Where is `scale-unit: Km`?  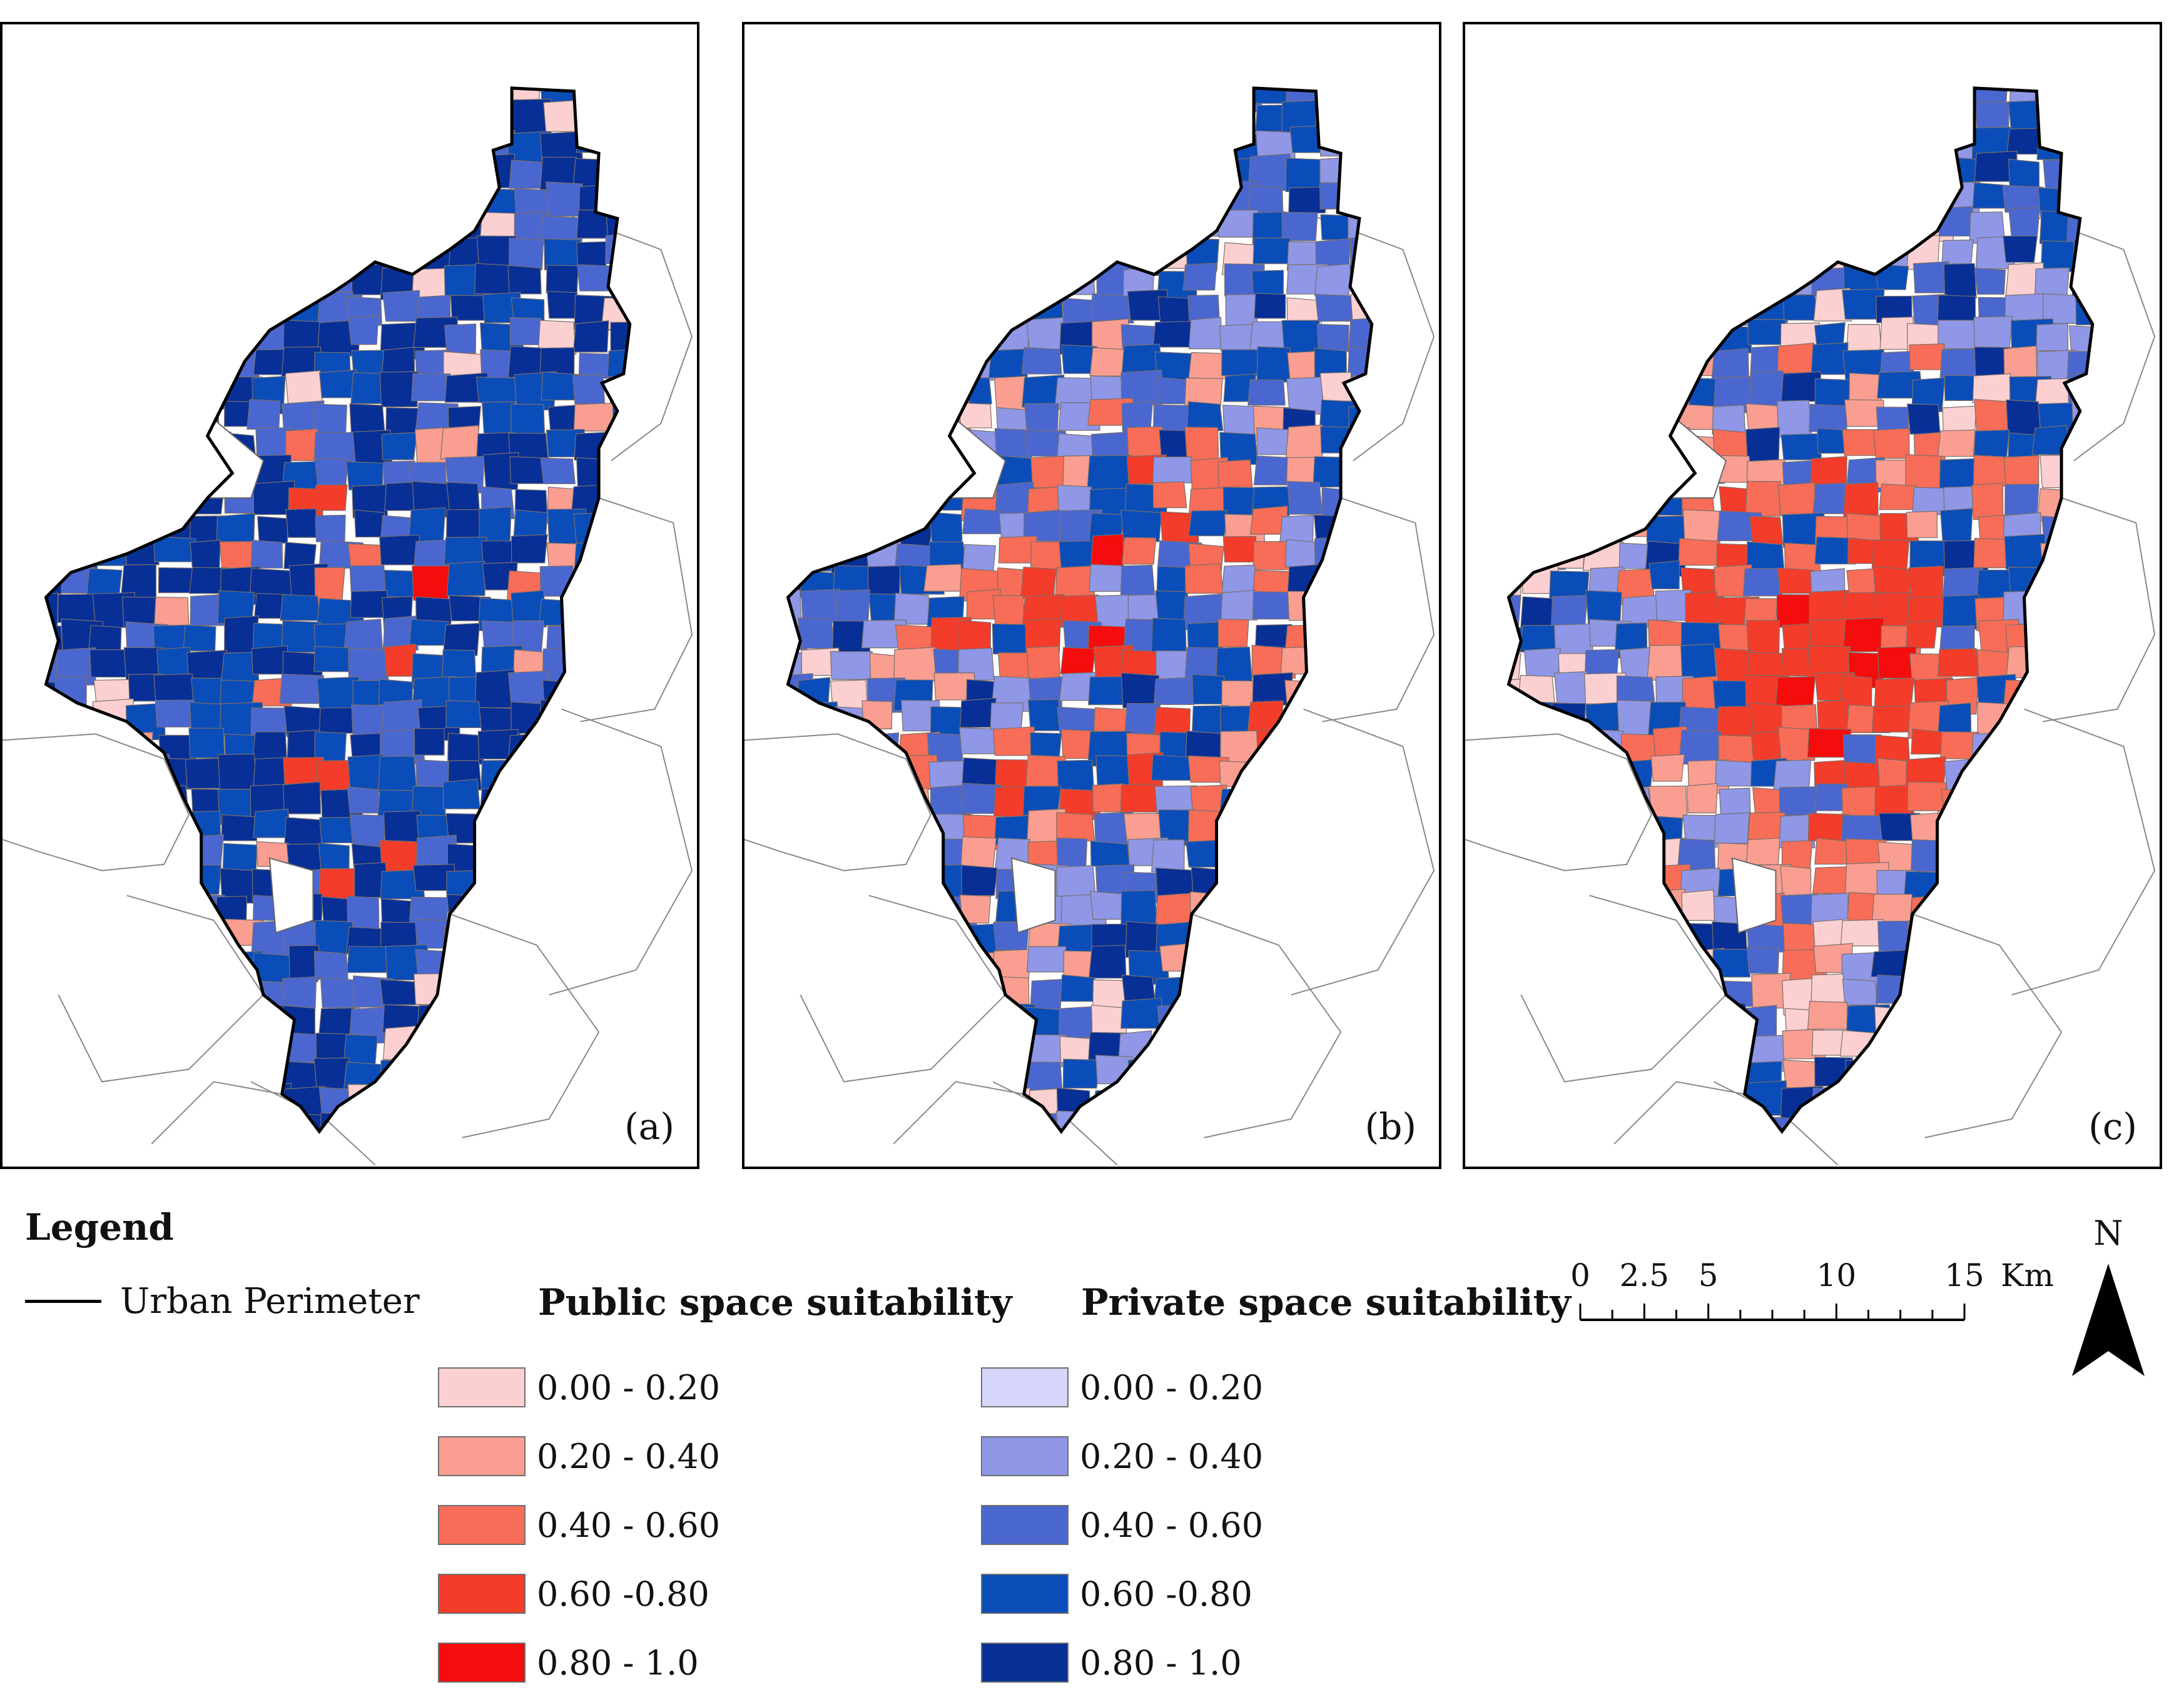 scale-unit: Km is located at coordinates (2028, 1275).